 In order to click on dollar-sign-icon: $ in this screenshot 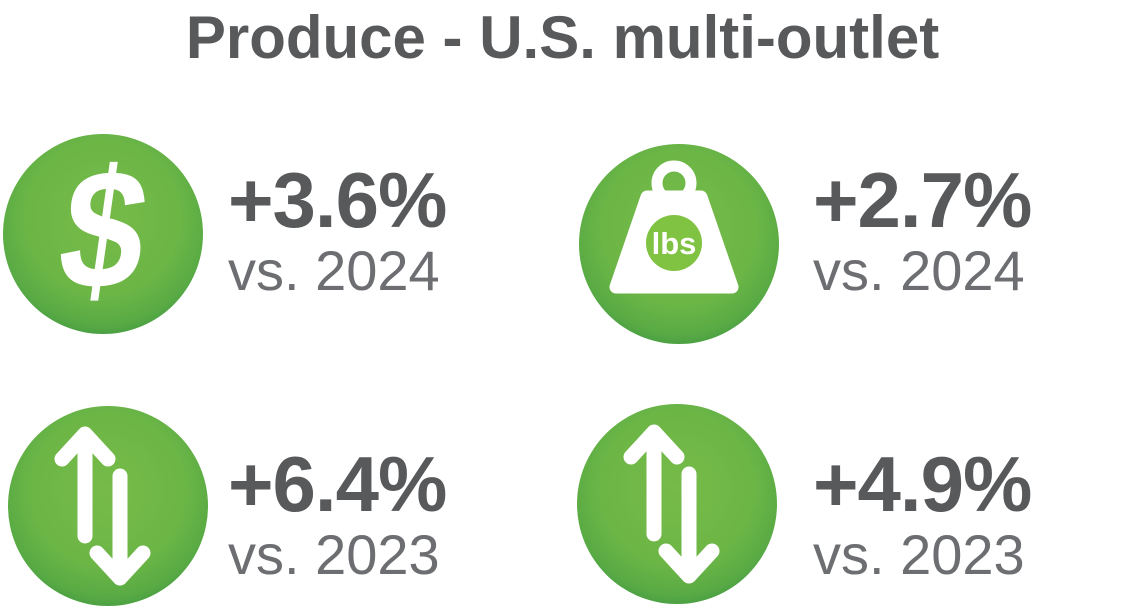, I will do `click(103, 234)`.